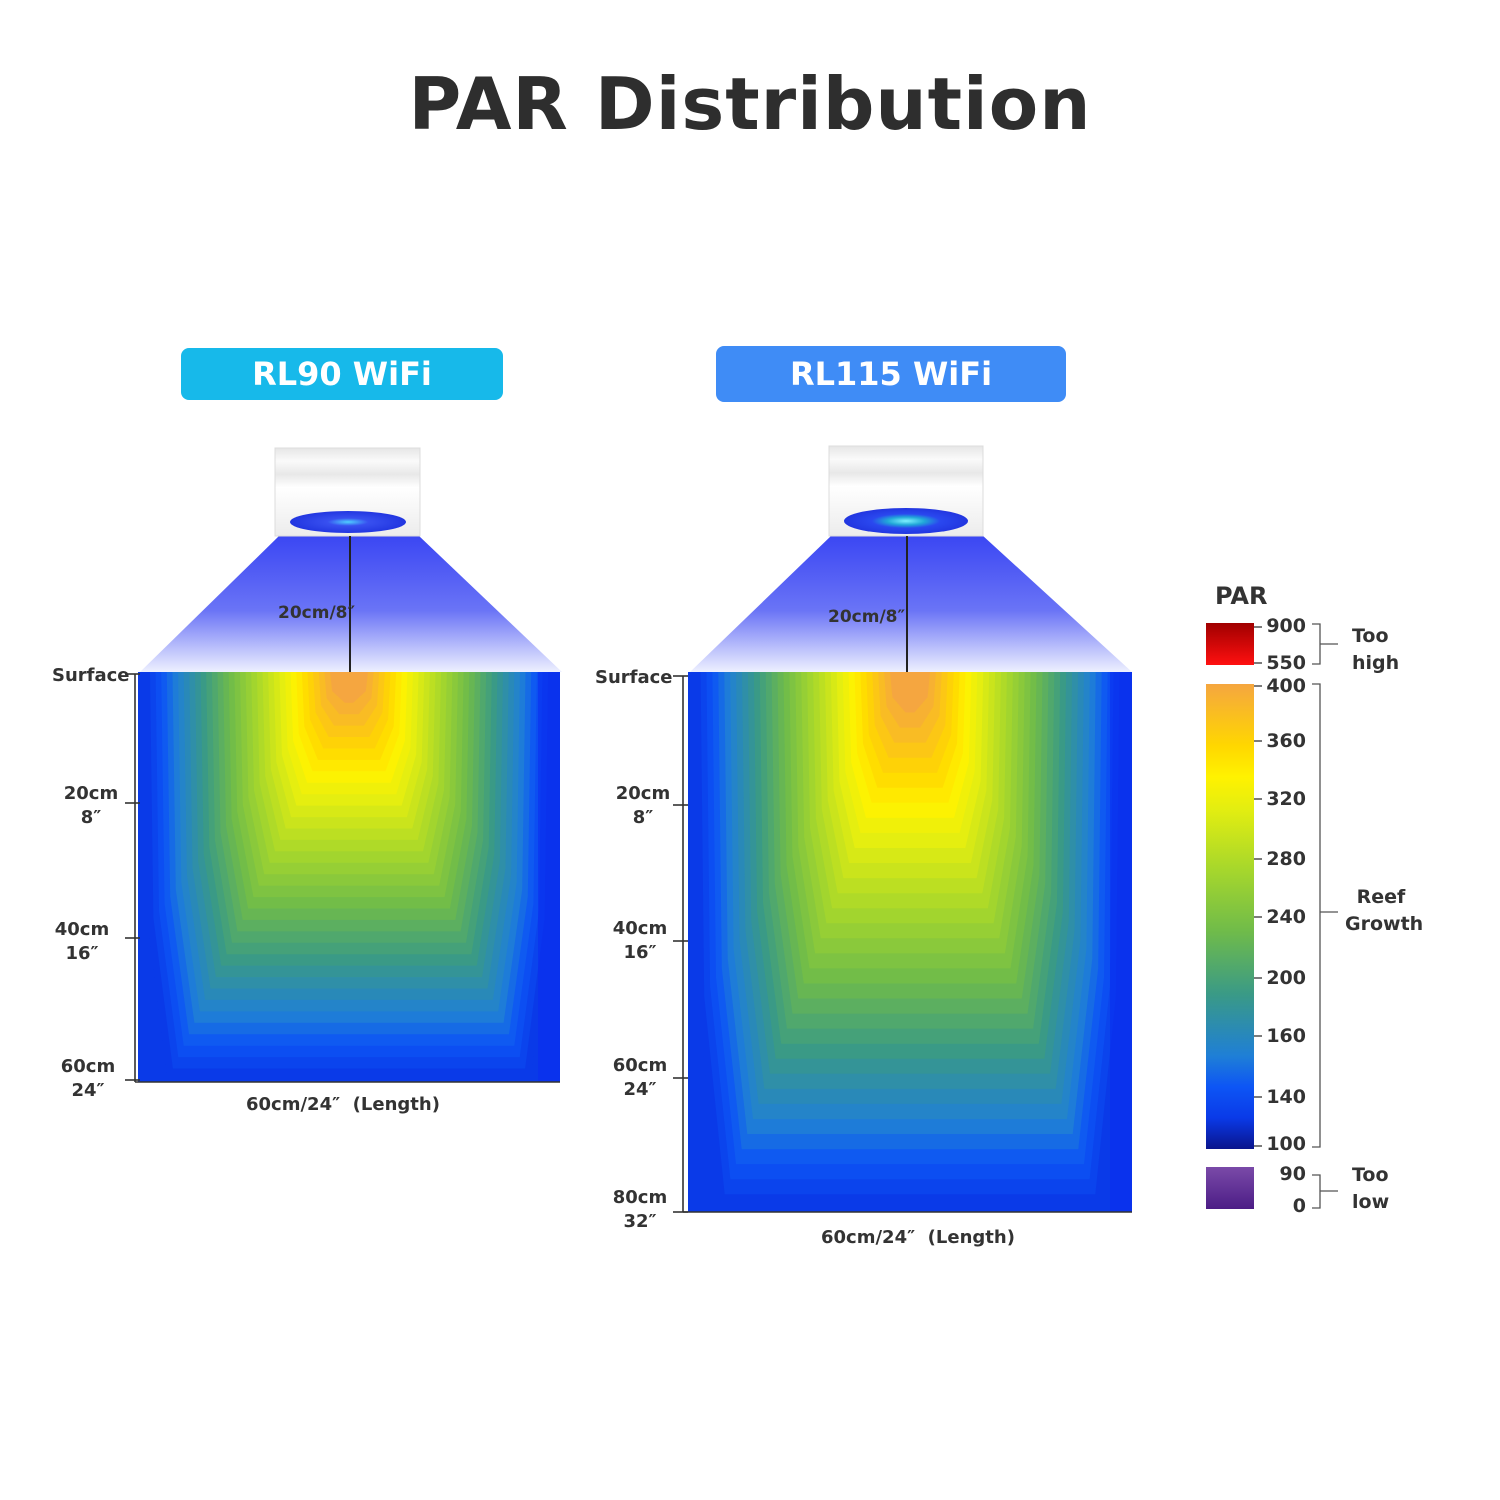 This screenshot has height=1500, width=1500. I want to click on rl90-depth-axis, so click(342, 878).